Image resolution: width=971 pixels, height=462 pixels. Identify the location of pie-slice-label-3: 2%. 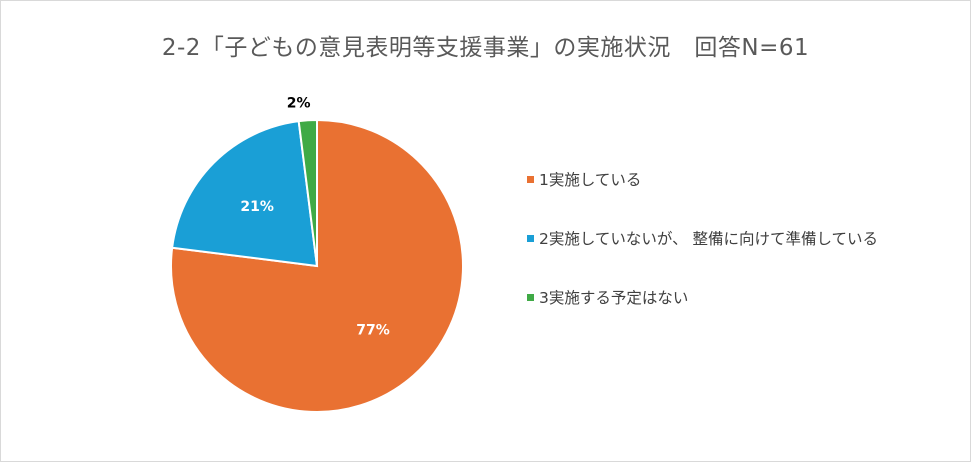
(299, 103).